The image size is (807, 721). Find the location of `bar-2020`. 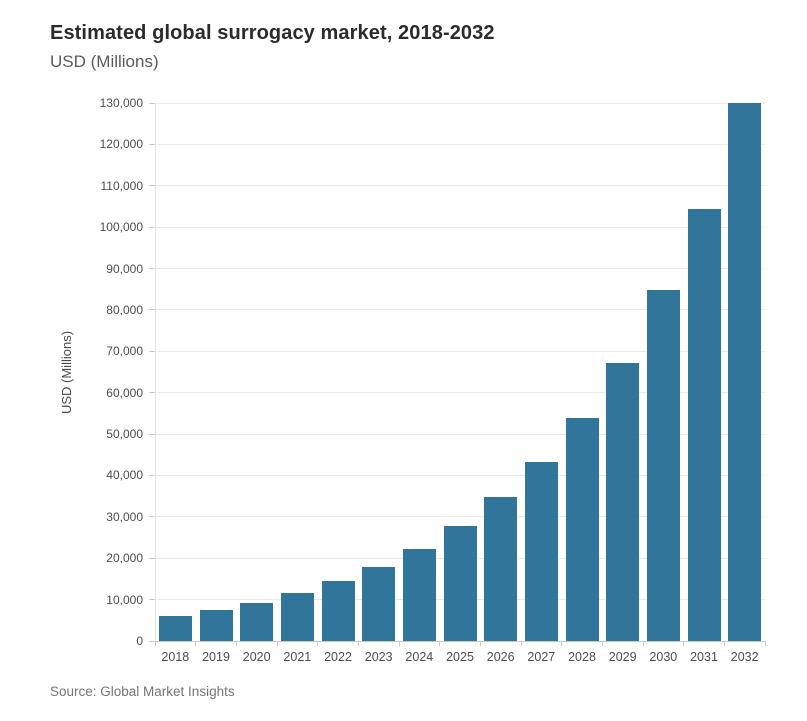

bar-2020 is located at coordinates (257, 621).